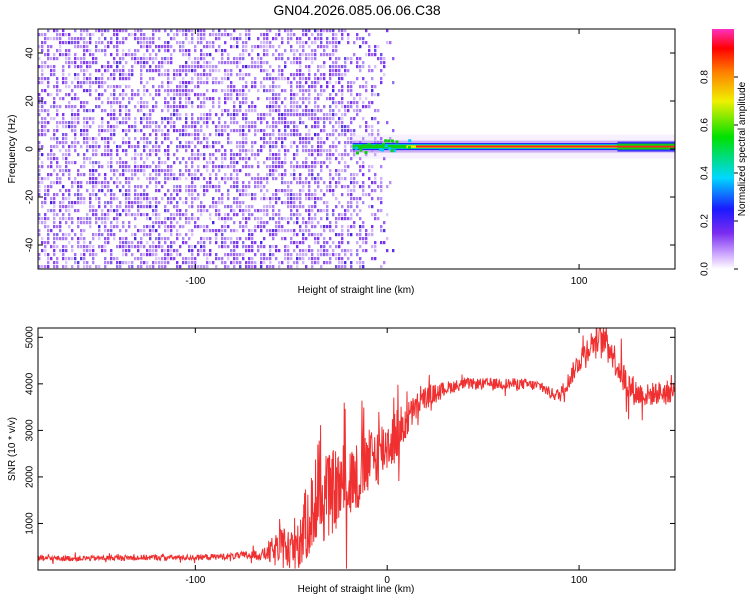  Describe the element at coordinates (12, 449) in the screenshot. I see `snr-y-label: SNR (10 * v/v)` at that location.